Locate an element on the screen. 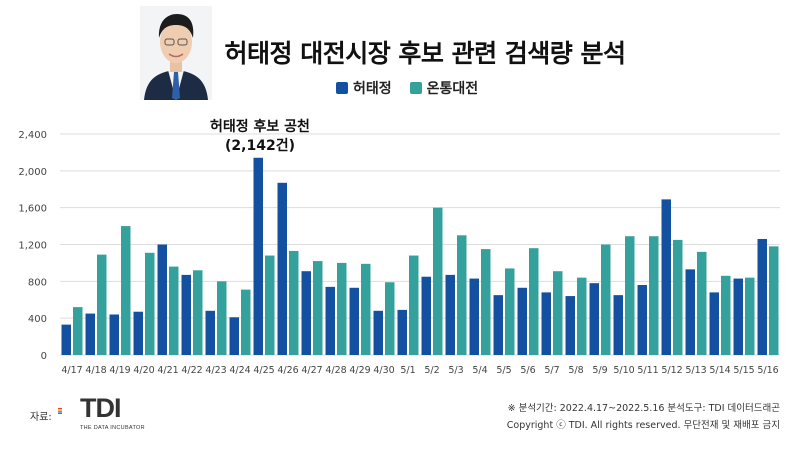 This screenshot has height=450, width=800. x-tick-label: 4/20 is located at coordinates (143, 370).